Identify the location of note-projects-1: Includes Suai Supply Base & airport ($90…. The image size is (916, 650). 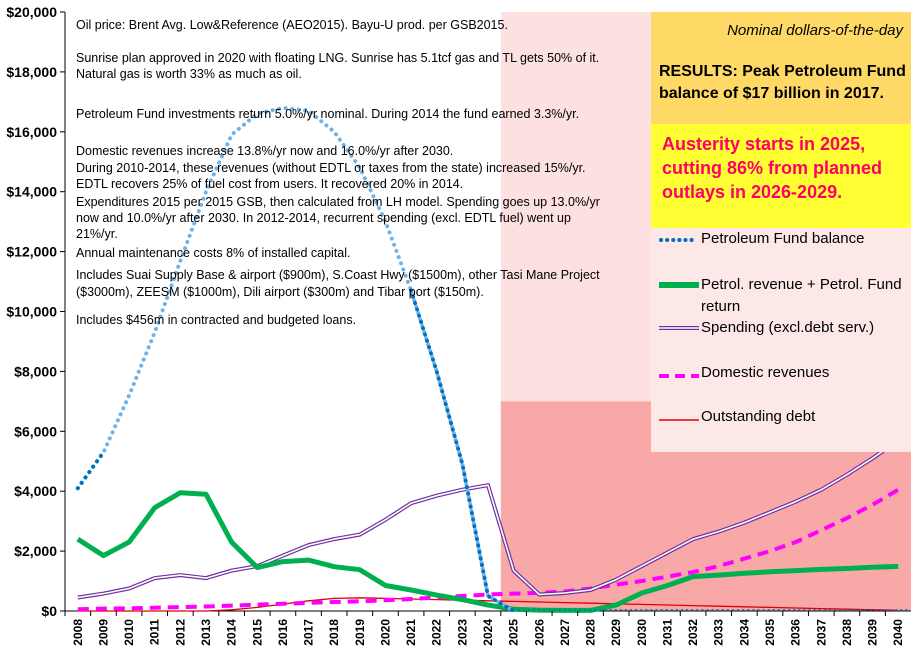
(338, 275).